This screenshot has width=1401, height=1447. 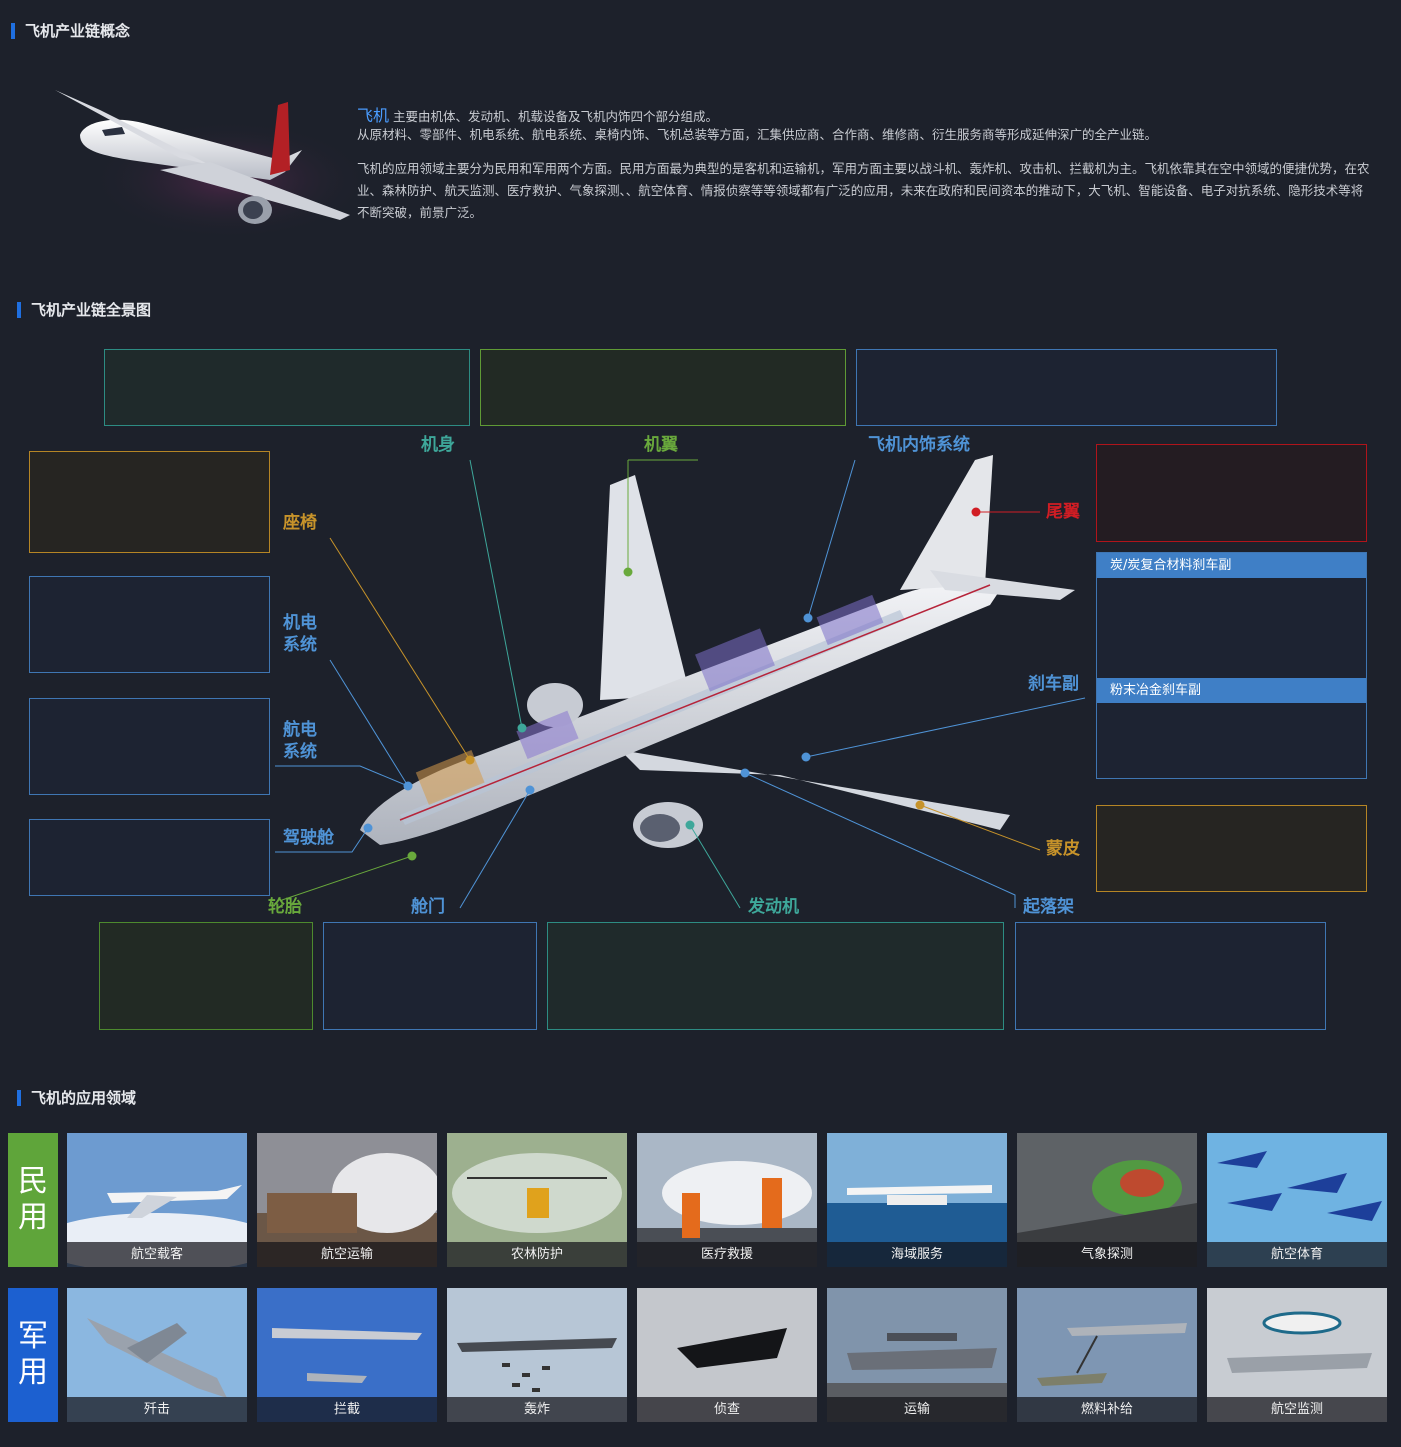 I want to click on seat-suppliers-box, so click(x=149, y=502).